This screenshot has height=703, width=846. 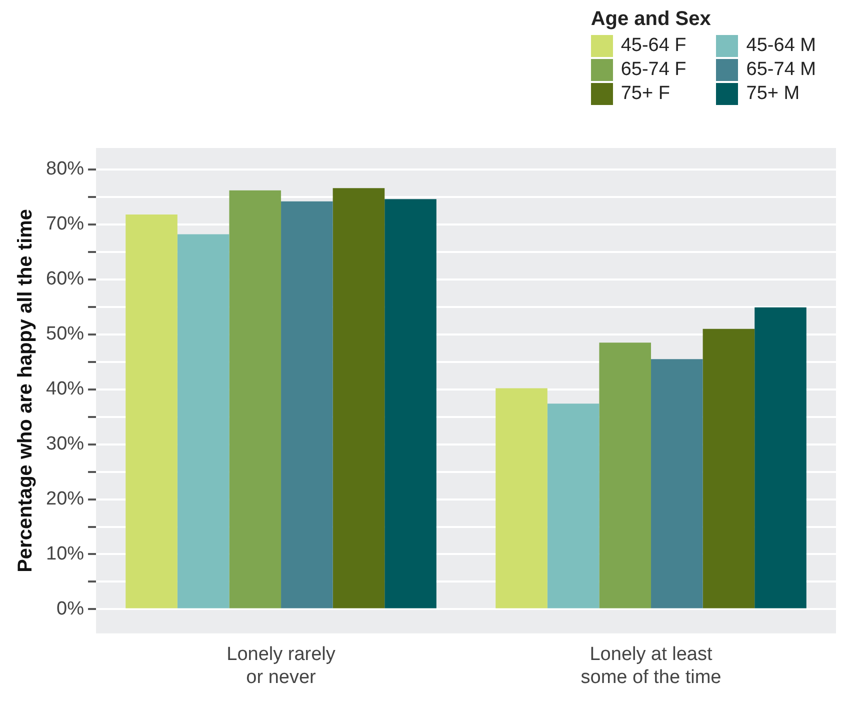 What do you see at coordinates (653, 46) in the screenshot?
I see `legend-label: 45-64 F` at bounding box center [653, 46].